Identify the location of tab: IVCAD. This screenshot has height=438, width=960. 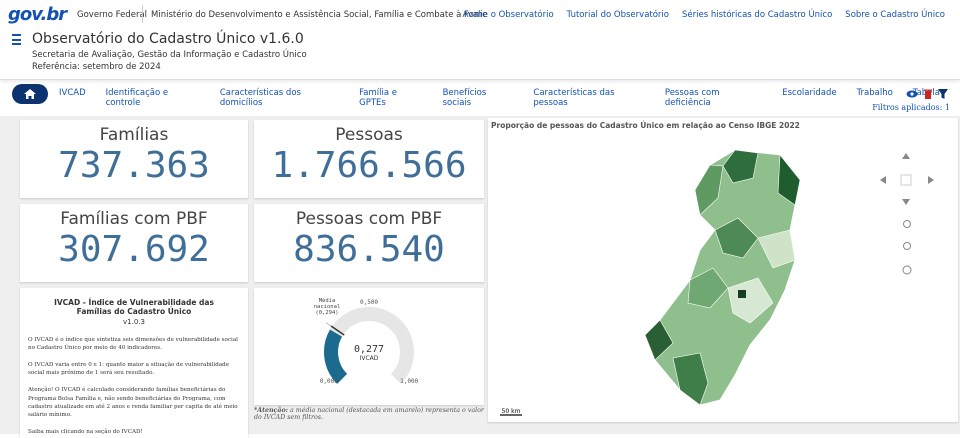
(72, 93).